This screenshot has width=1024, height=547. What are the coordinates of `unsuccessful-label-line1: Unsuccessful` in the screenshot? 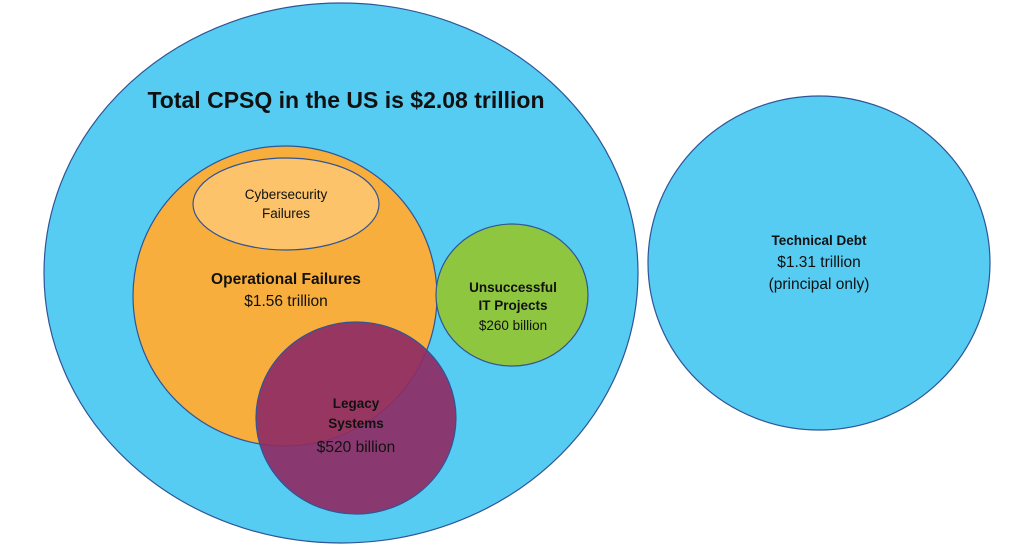 It's located at (513, 287).